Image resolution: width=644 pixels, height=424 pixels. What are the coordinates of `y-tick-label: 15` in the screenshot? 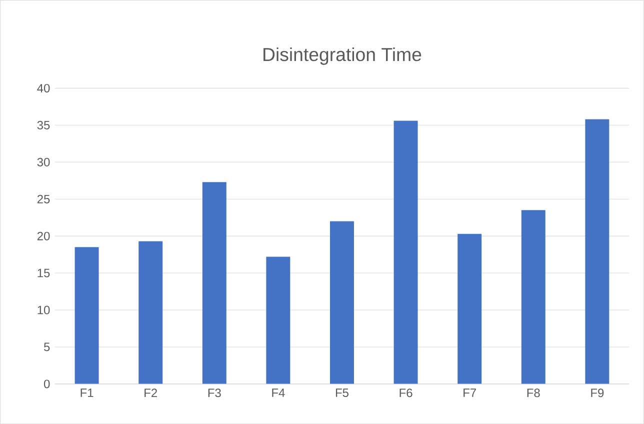 It's located at (44, 273).